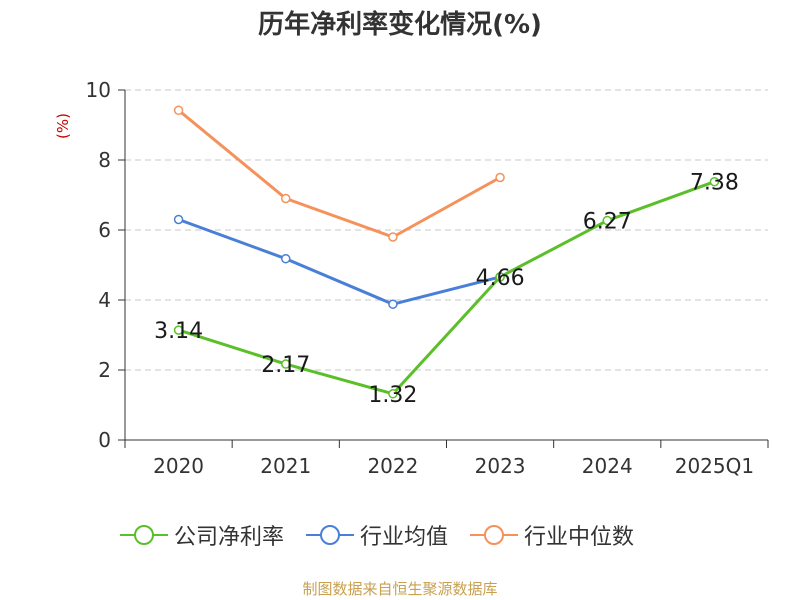 Image resolution: width=800 pixels, height=600 pixels. I want to click on legend-label: 公司净利率, so click(229, 537).